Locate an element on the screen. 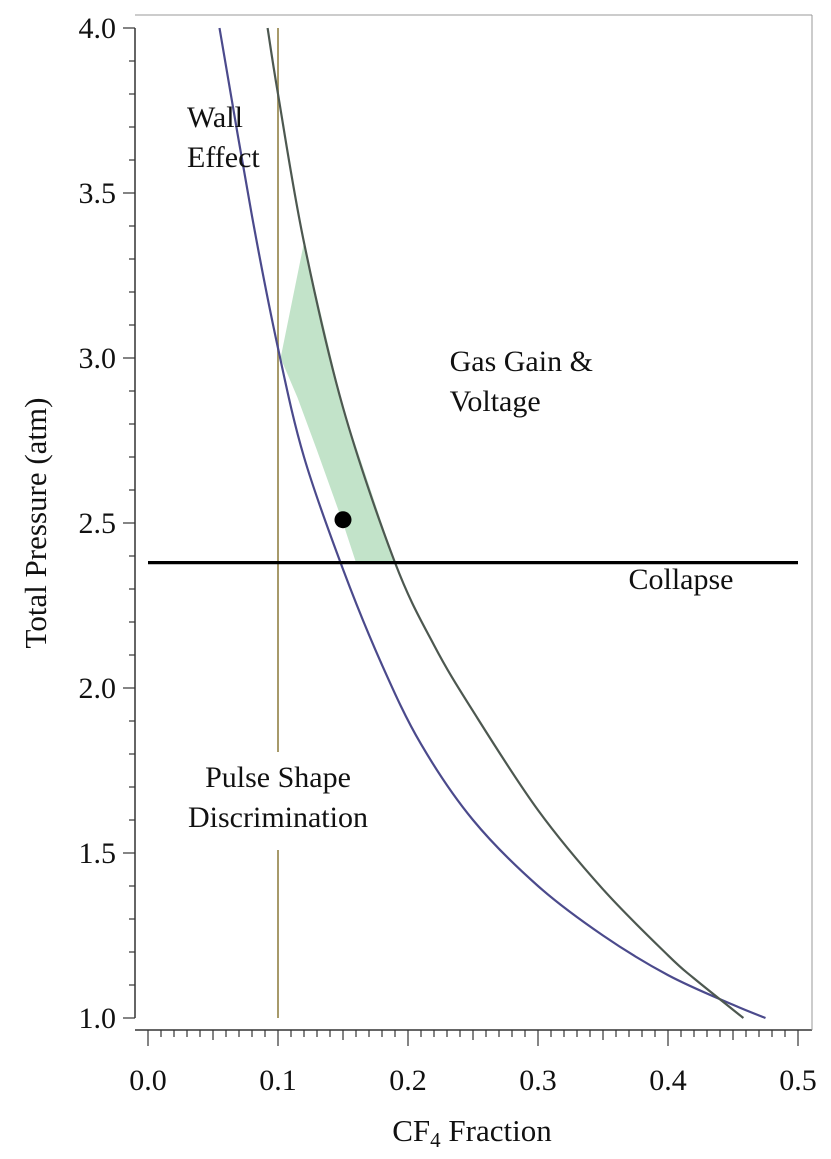 The height and width of the screenshot is (1159, 831). annotation-line: Collapse is located at coordinates (681, 579).